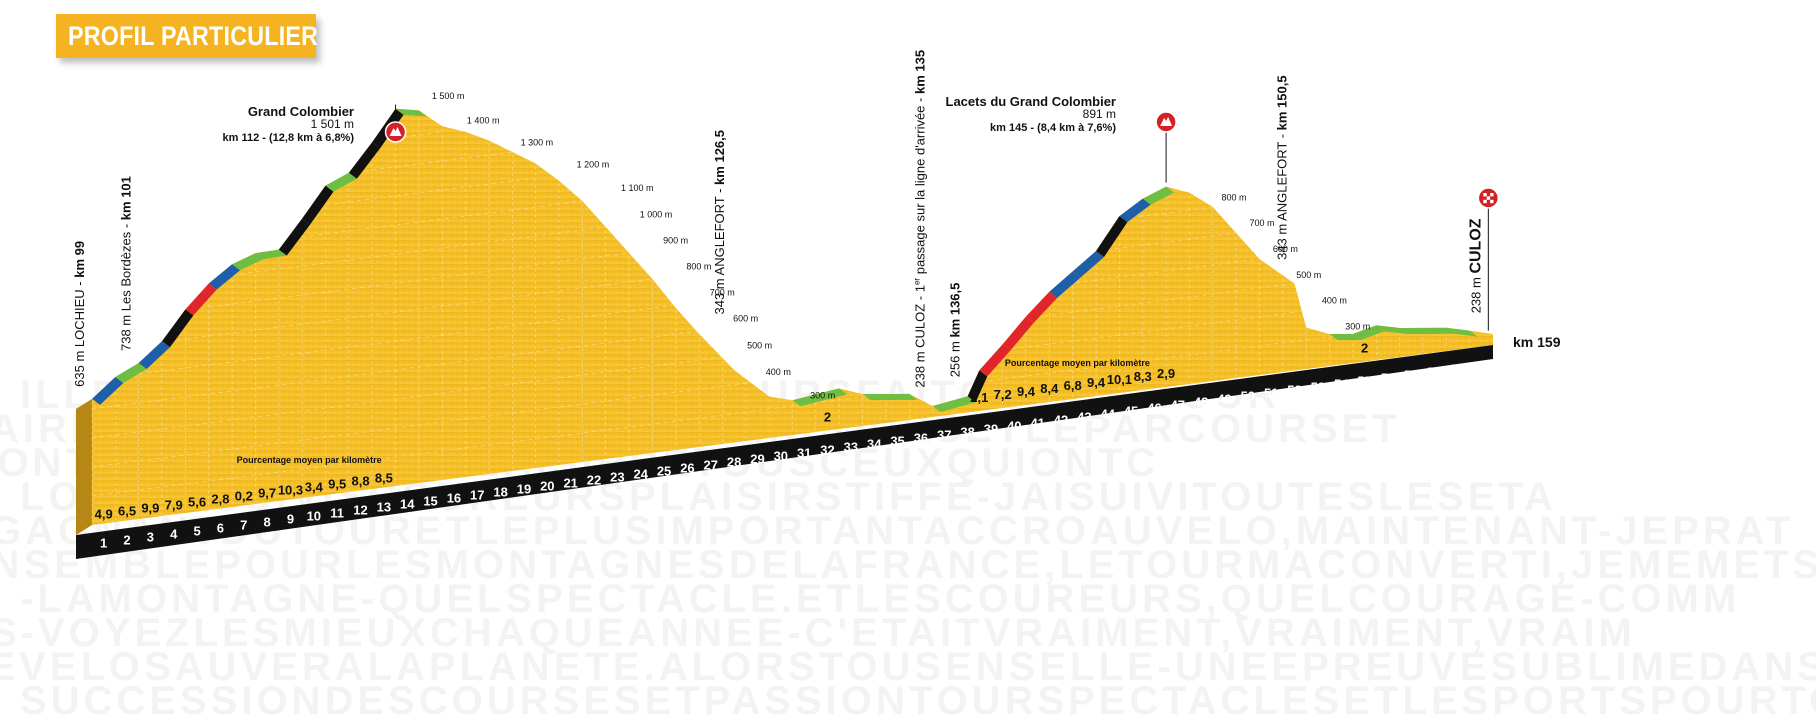  What do you see at coordinates (337, 484) in the screenshot?
I see `grade-label: 9,5` at bounding box center [337, 484].